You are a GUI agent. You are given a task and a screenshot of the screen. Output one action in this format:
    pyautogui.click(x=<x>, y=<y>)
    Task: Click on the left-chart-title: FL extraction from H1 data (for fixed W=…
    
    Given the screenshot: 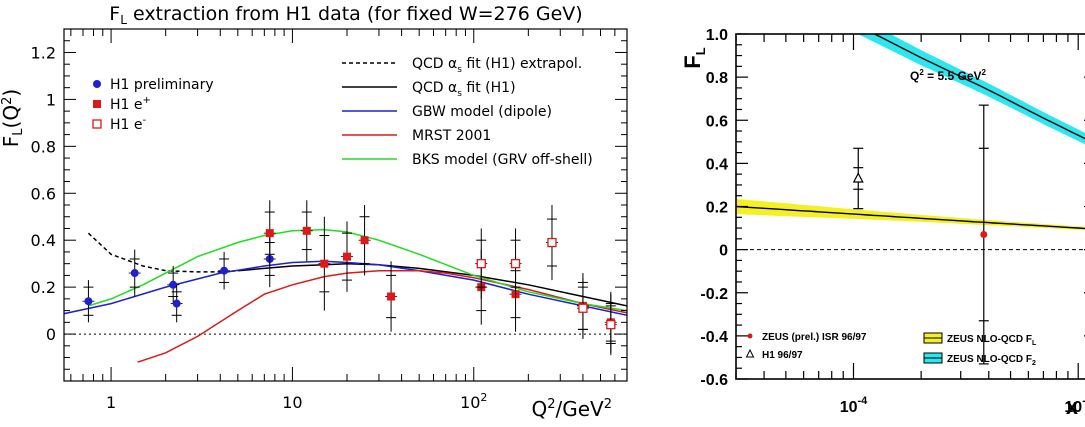 What is the action you would take?
    pyautogui.click(x=345, y=15)
    